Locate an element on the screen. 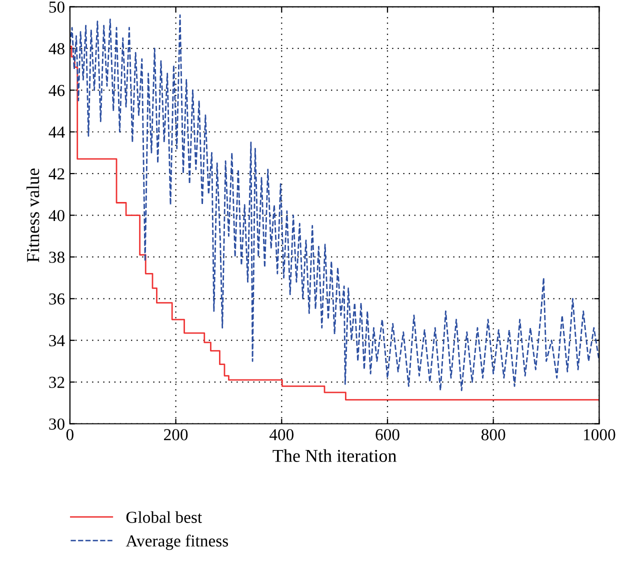 The width and height of the screenshot is (619, 565). x-tick-label: 0 is located at coordinates (70, 434).